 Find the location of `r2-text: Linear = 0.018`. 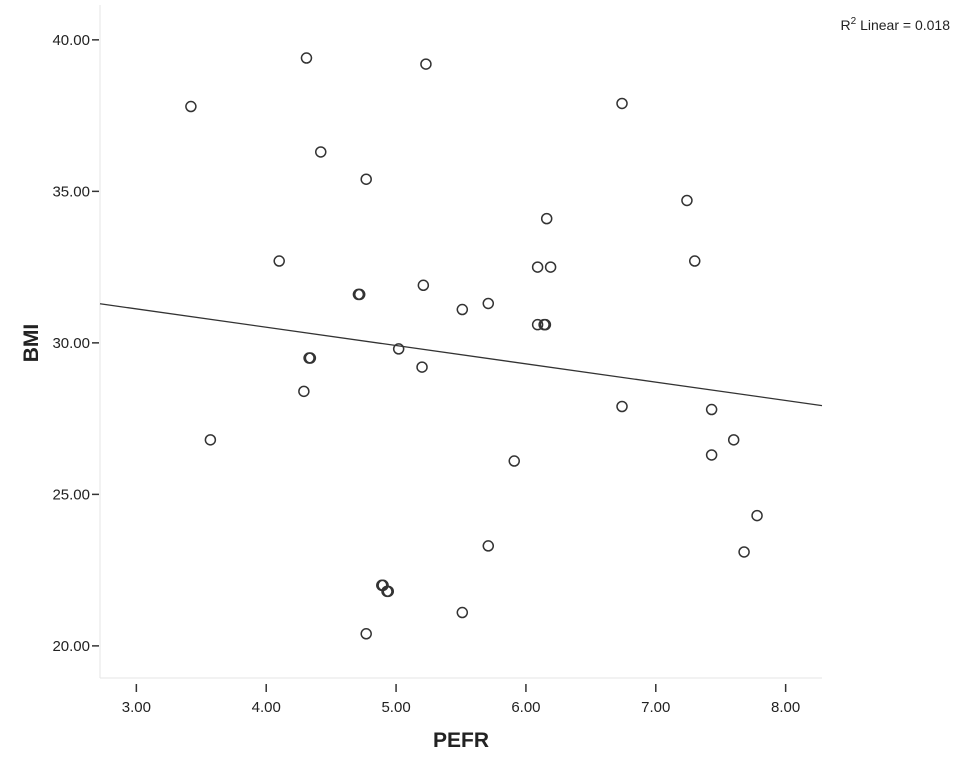

r2-text: Linear = 0.018 is located at coordinates (903, 25).